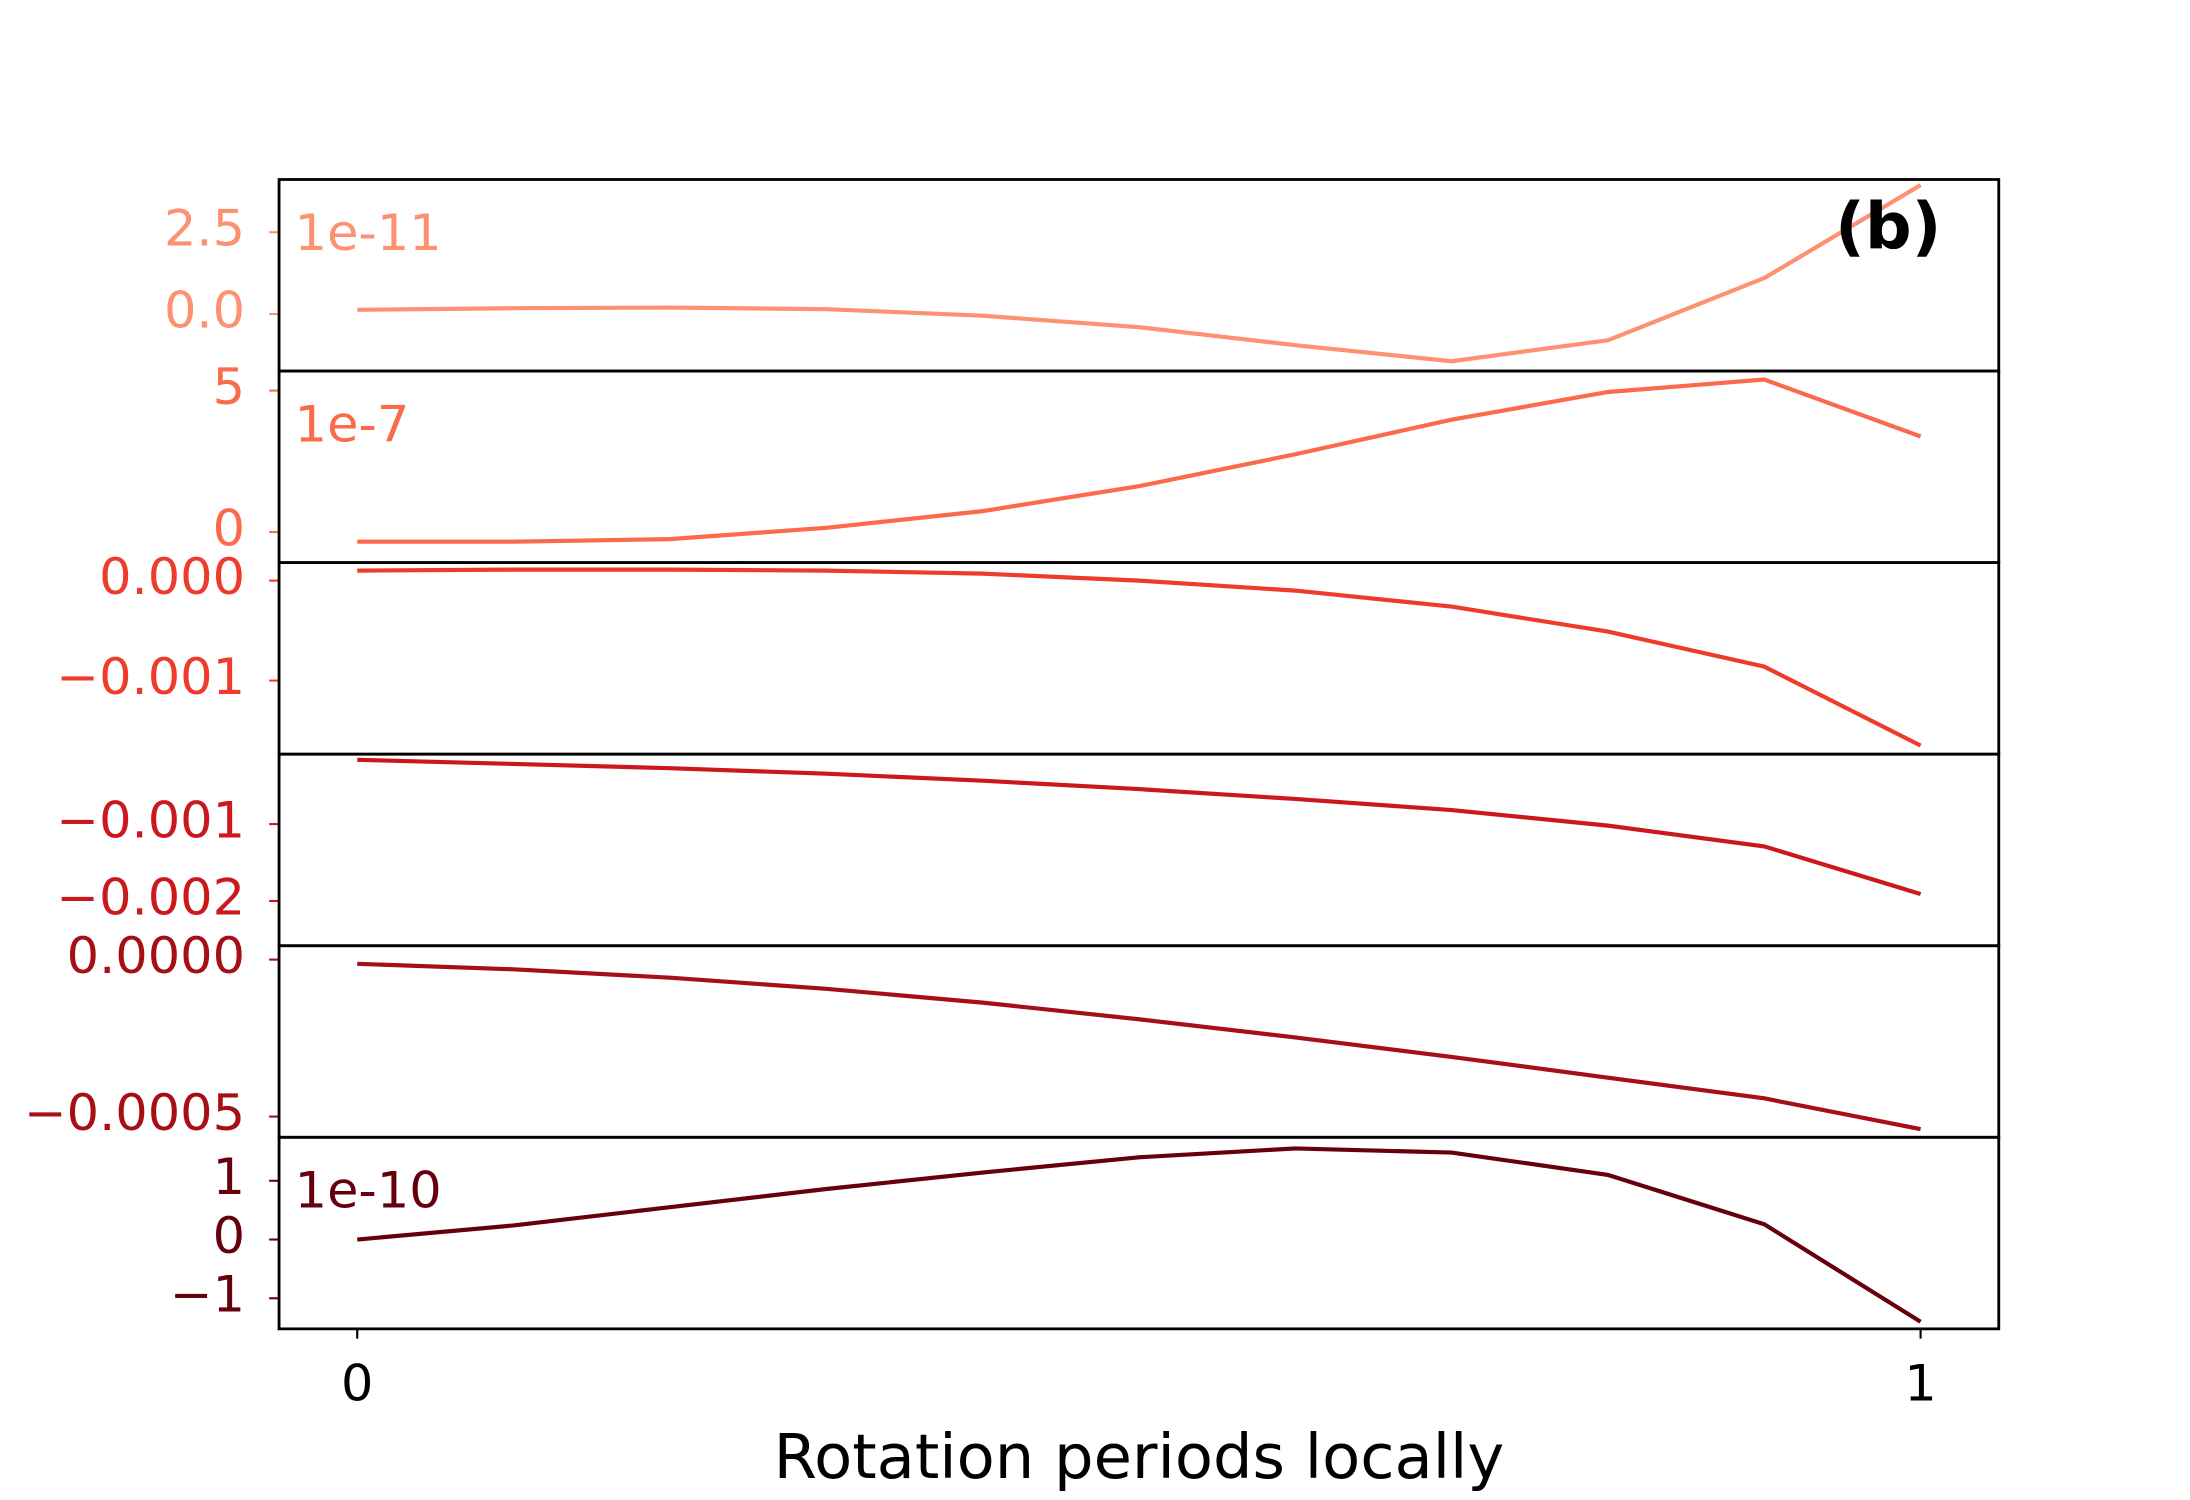 The width and height of the screenshot is (2190, 1500). Describe the element at coordinates (207, 1294) in the screenshot. I see `y-tick-label: −1` at that location.